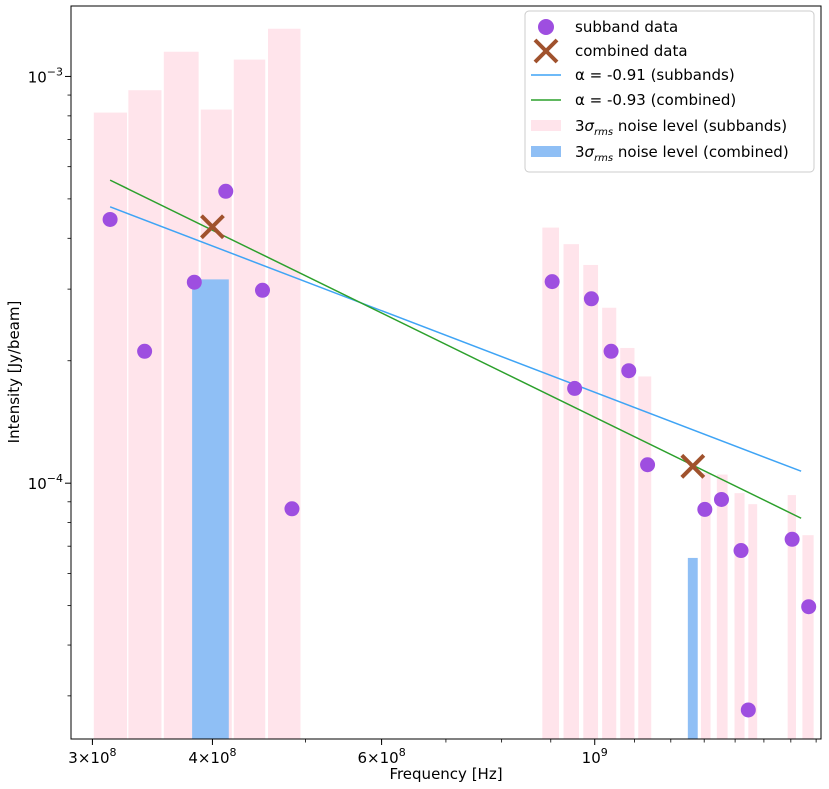  What do you see at coordinates (603, 158) in the screenshot?
I see `legend-label-noise-combined-sub: rms` at bounding box center [603, 158].